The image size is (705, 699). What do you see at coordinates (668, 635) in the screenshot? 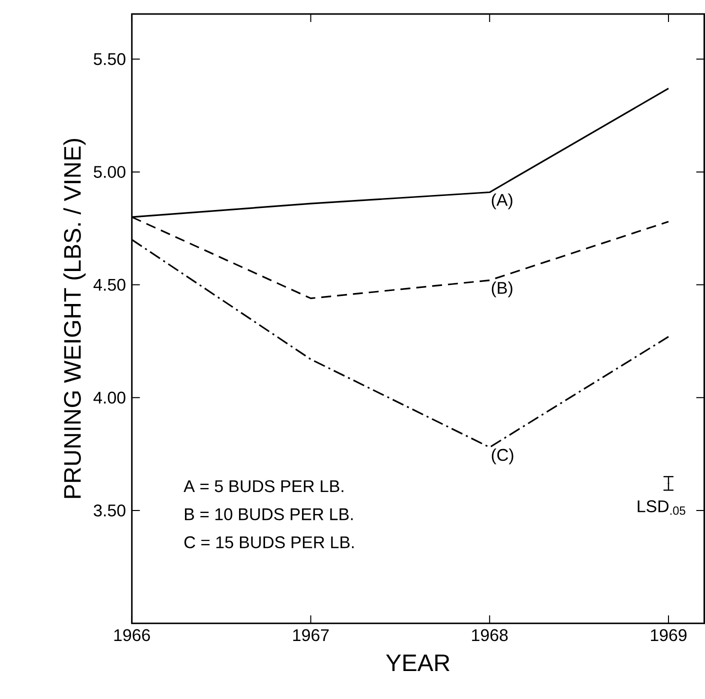
I see `x-tick-label: 1969` at bounding box center [668, 635].